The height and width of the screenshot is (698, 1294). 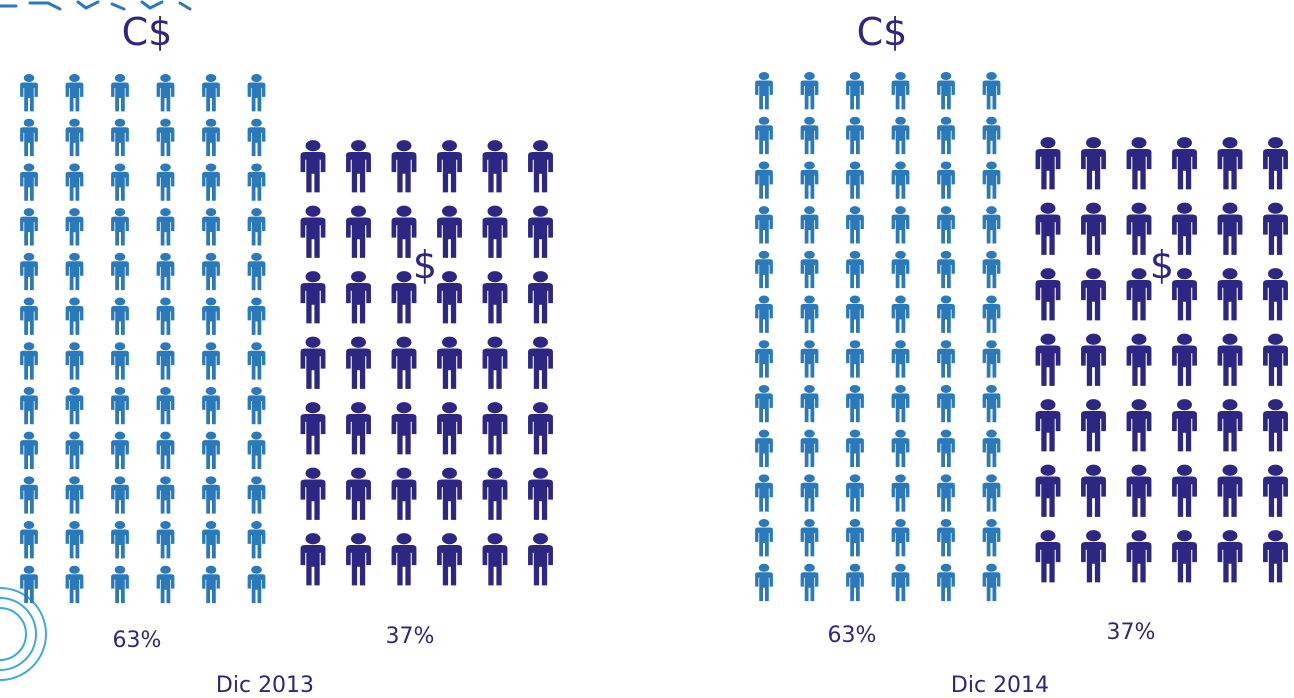 I want to click on series-label-cordobas-2013: C$, so click(x=147, y=32).